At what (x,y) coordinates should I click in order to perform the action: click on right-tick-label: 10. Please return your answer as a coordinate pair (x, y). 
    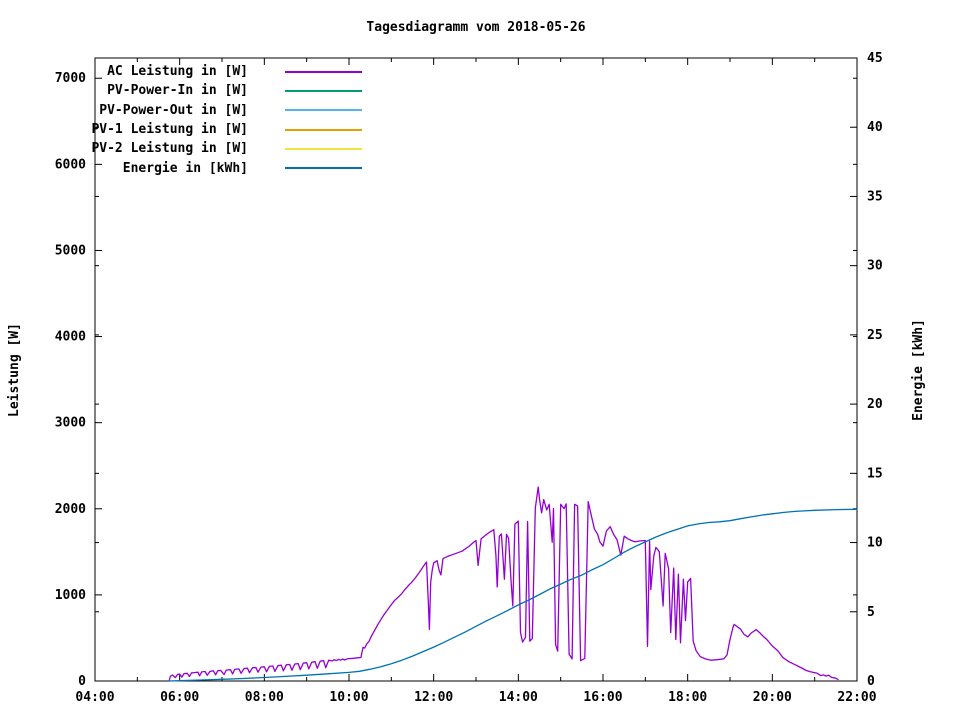
    Looking at the image, I should click on (875, 543).